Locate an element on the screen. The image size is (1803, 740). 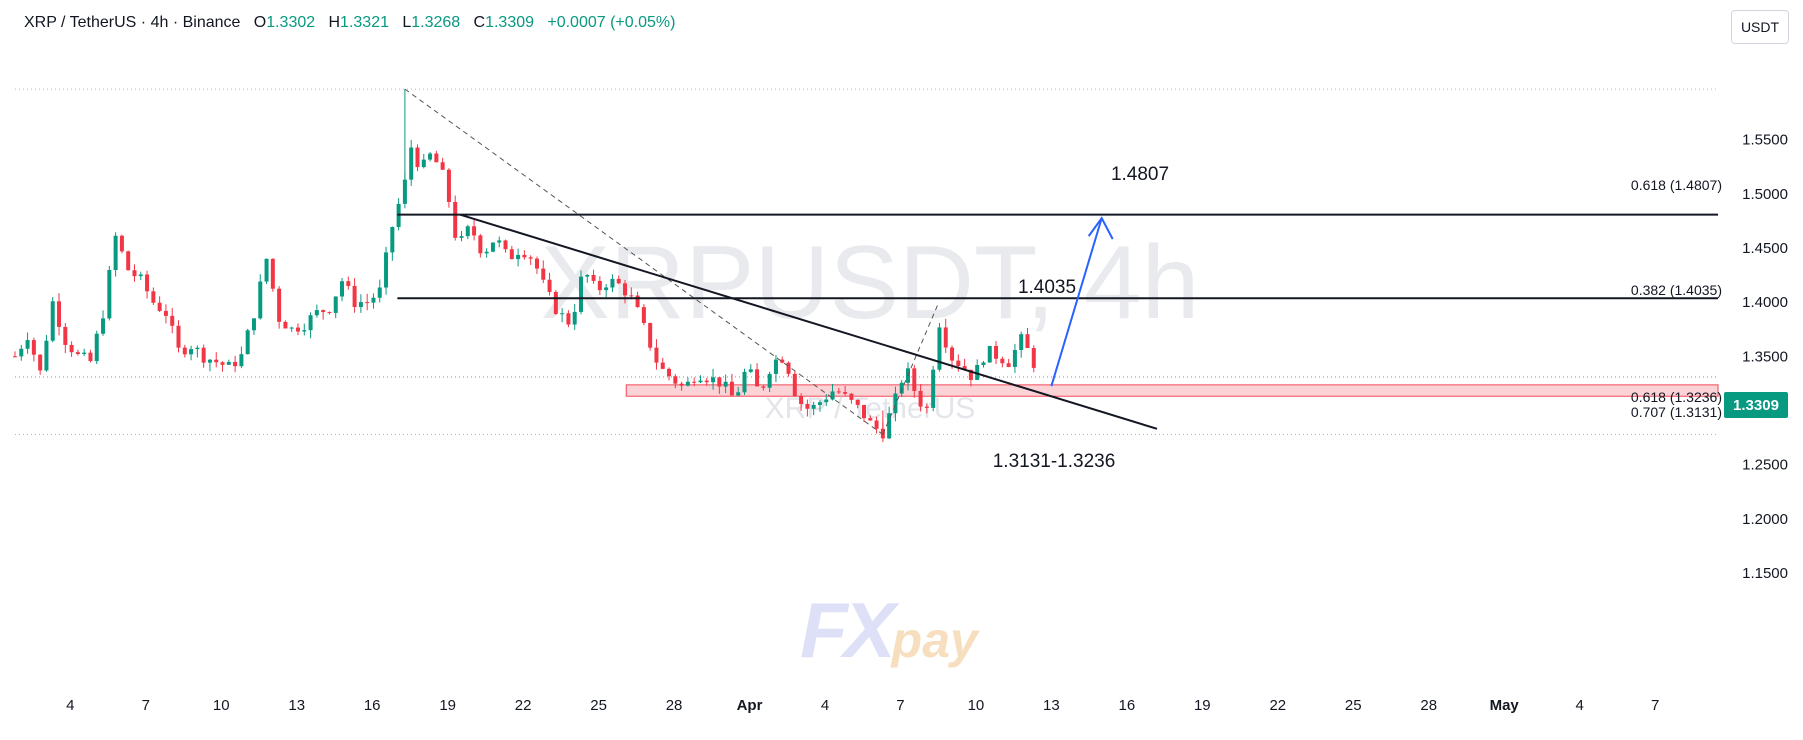
target-label-mid: 1.4035 is located at coordinates (1047, 287).